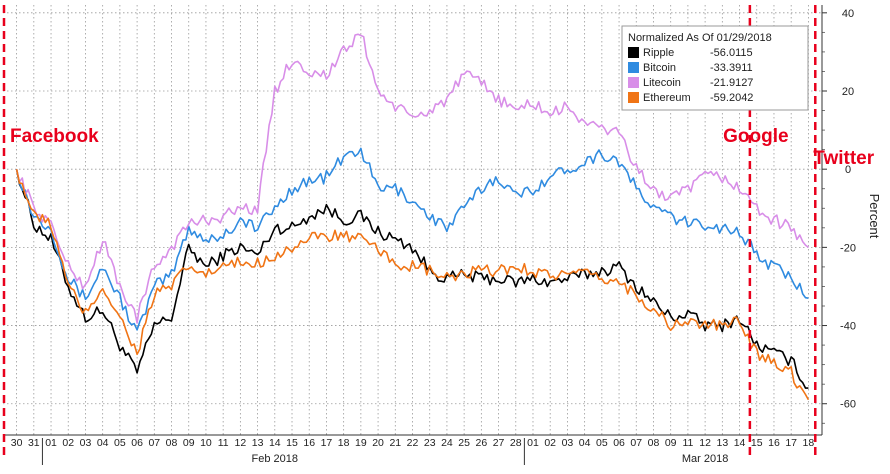 The width and height of the screenshot is (890, 474). Describe the element at coordinates (447, 443) in the screenshot. I see `x-tick-label: 24` at that location.